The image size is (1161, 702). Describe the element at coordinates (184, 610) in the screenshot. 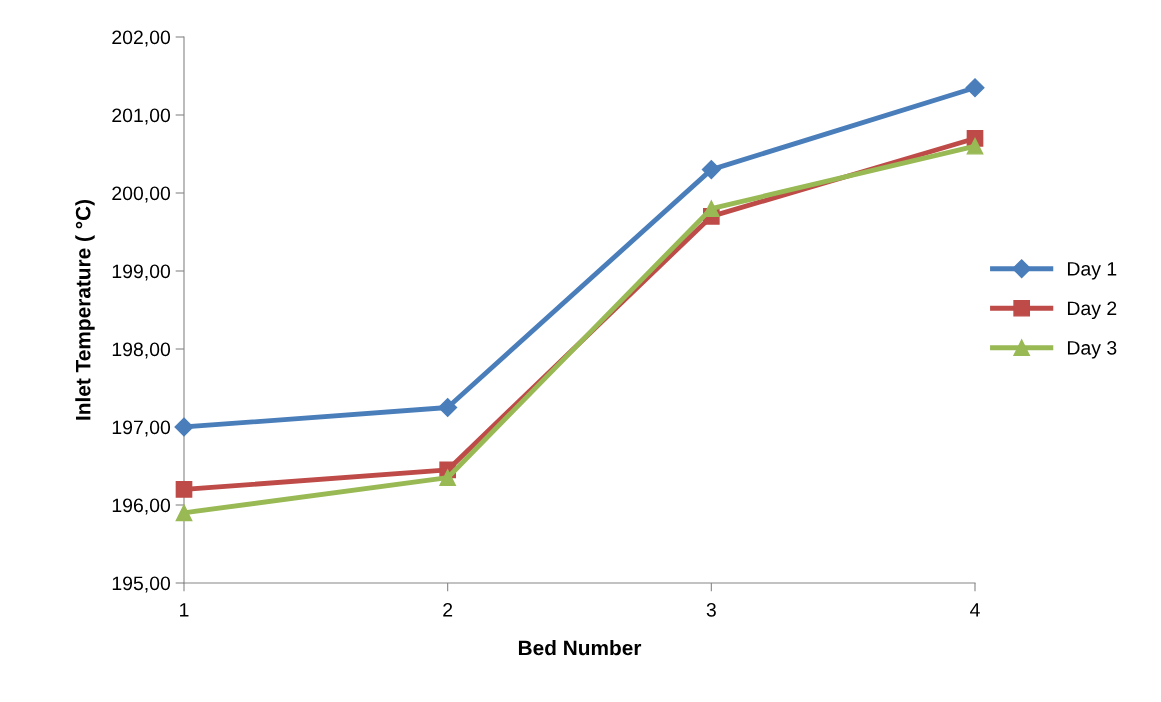

I see `x-tick-label: 1` at that location.